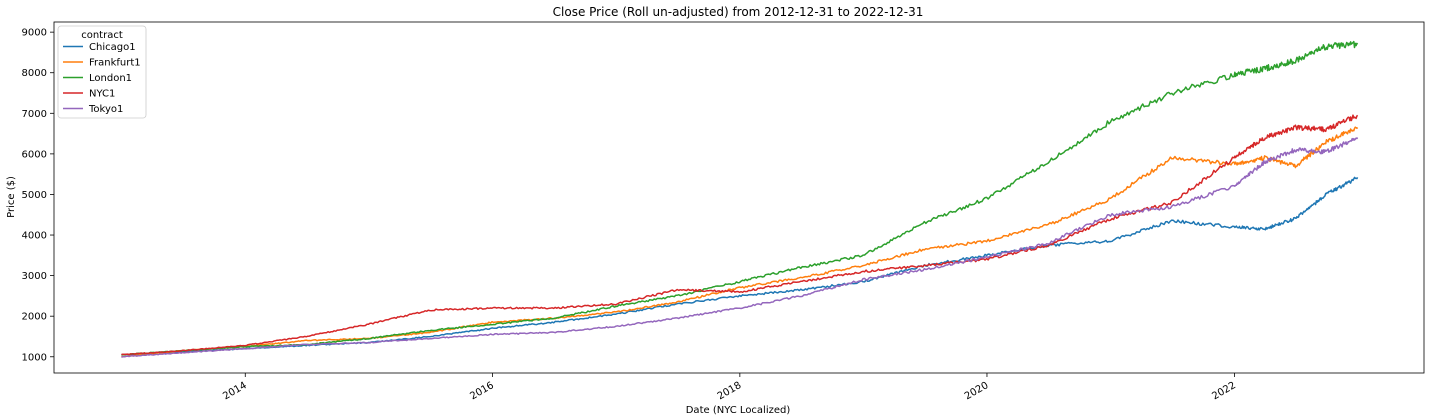  Describe the element at coordinates (34, 357) in the screenshot. I see `y-tick-label: 1000` at that location.